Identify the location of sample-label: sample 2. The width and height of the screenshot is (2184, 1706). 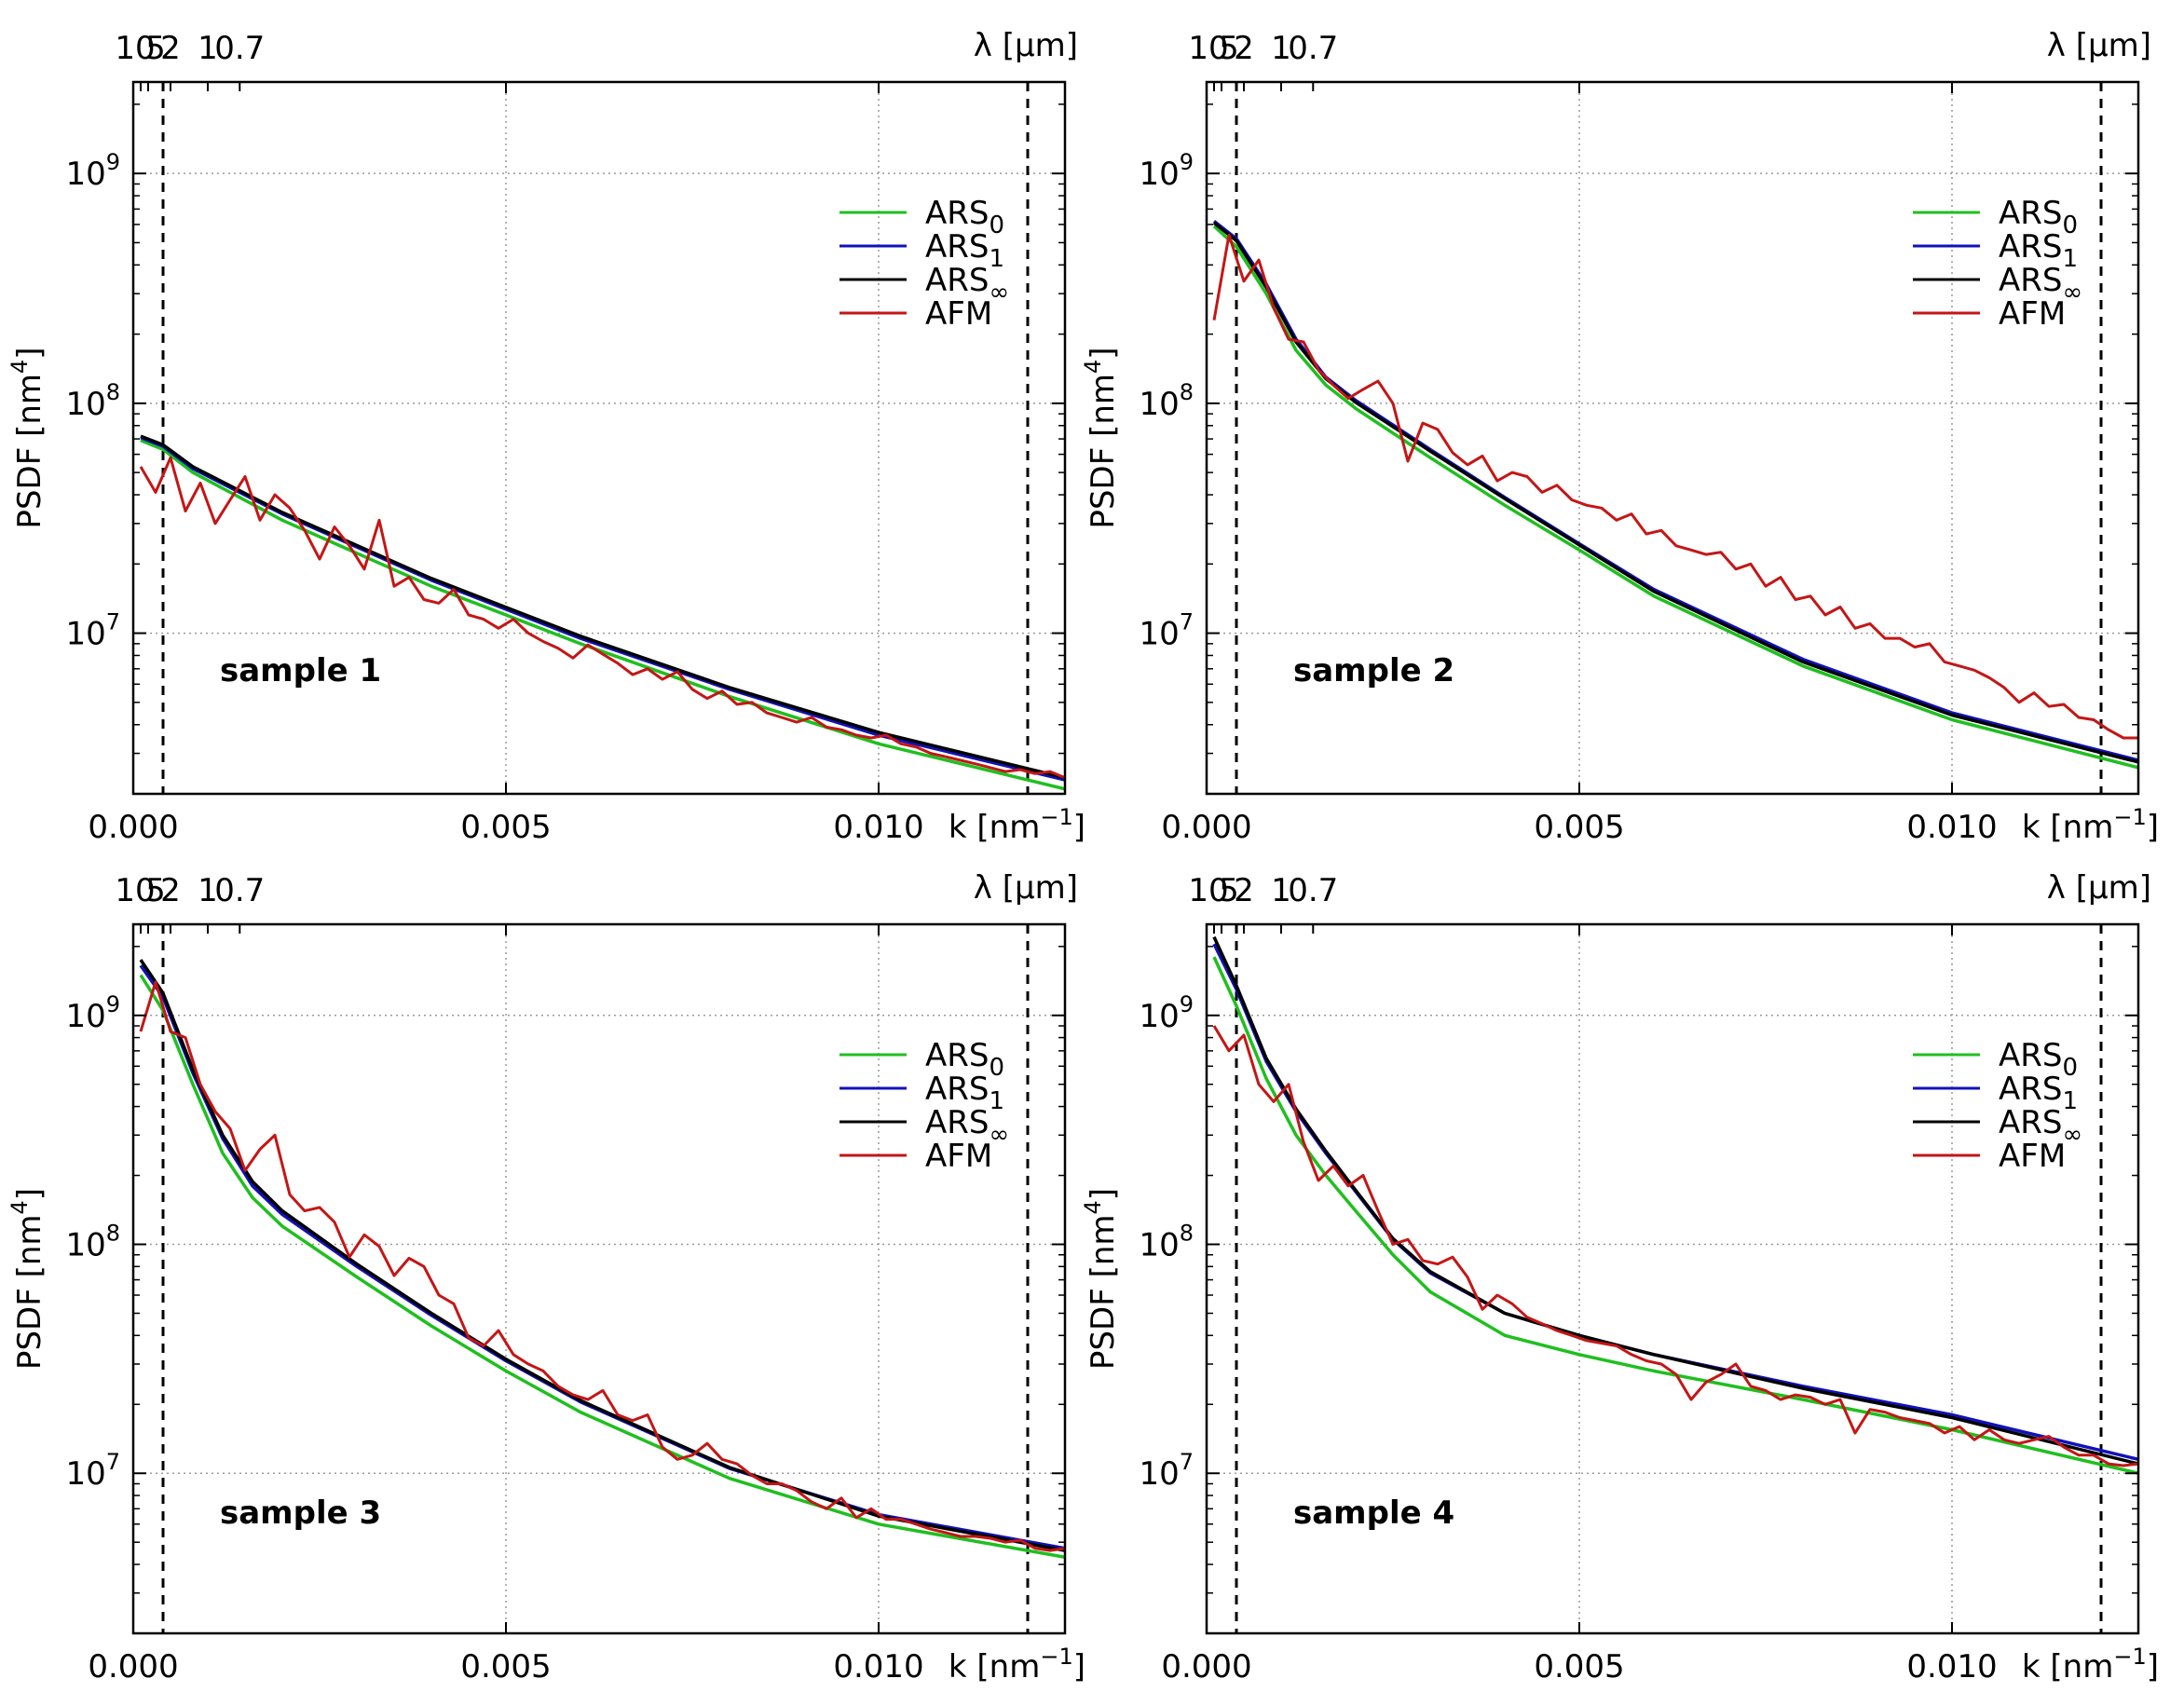
(1373, 670).